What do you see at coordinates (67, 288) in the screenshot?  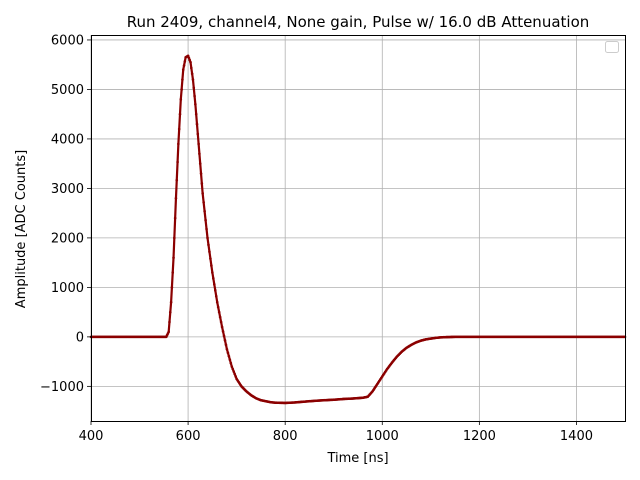 I see `y-tick-label: 1000` at bounding box center [67, 288].